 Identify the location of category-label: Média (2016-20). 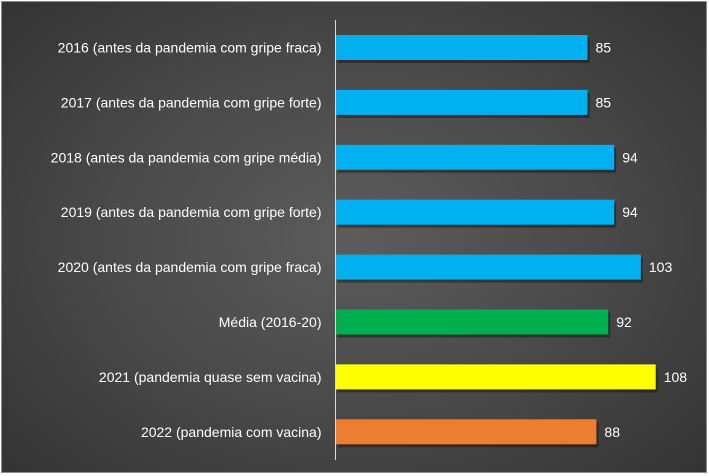
(270, 322).